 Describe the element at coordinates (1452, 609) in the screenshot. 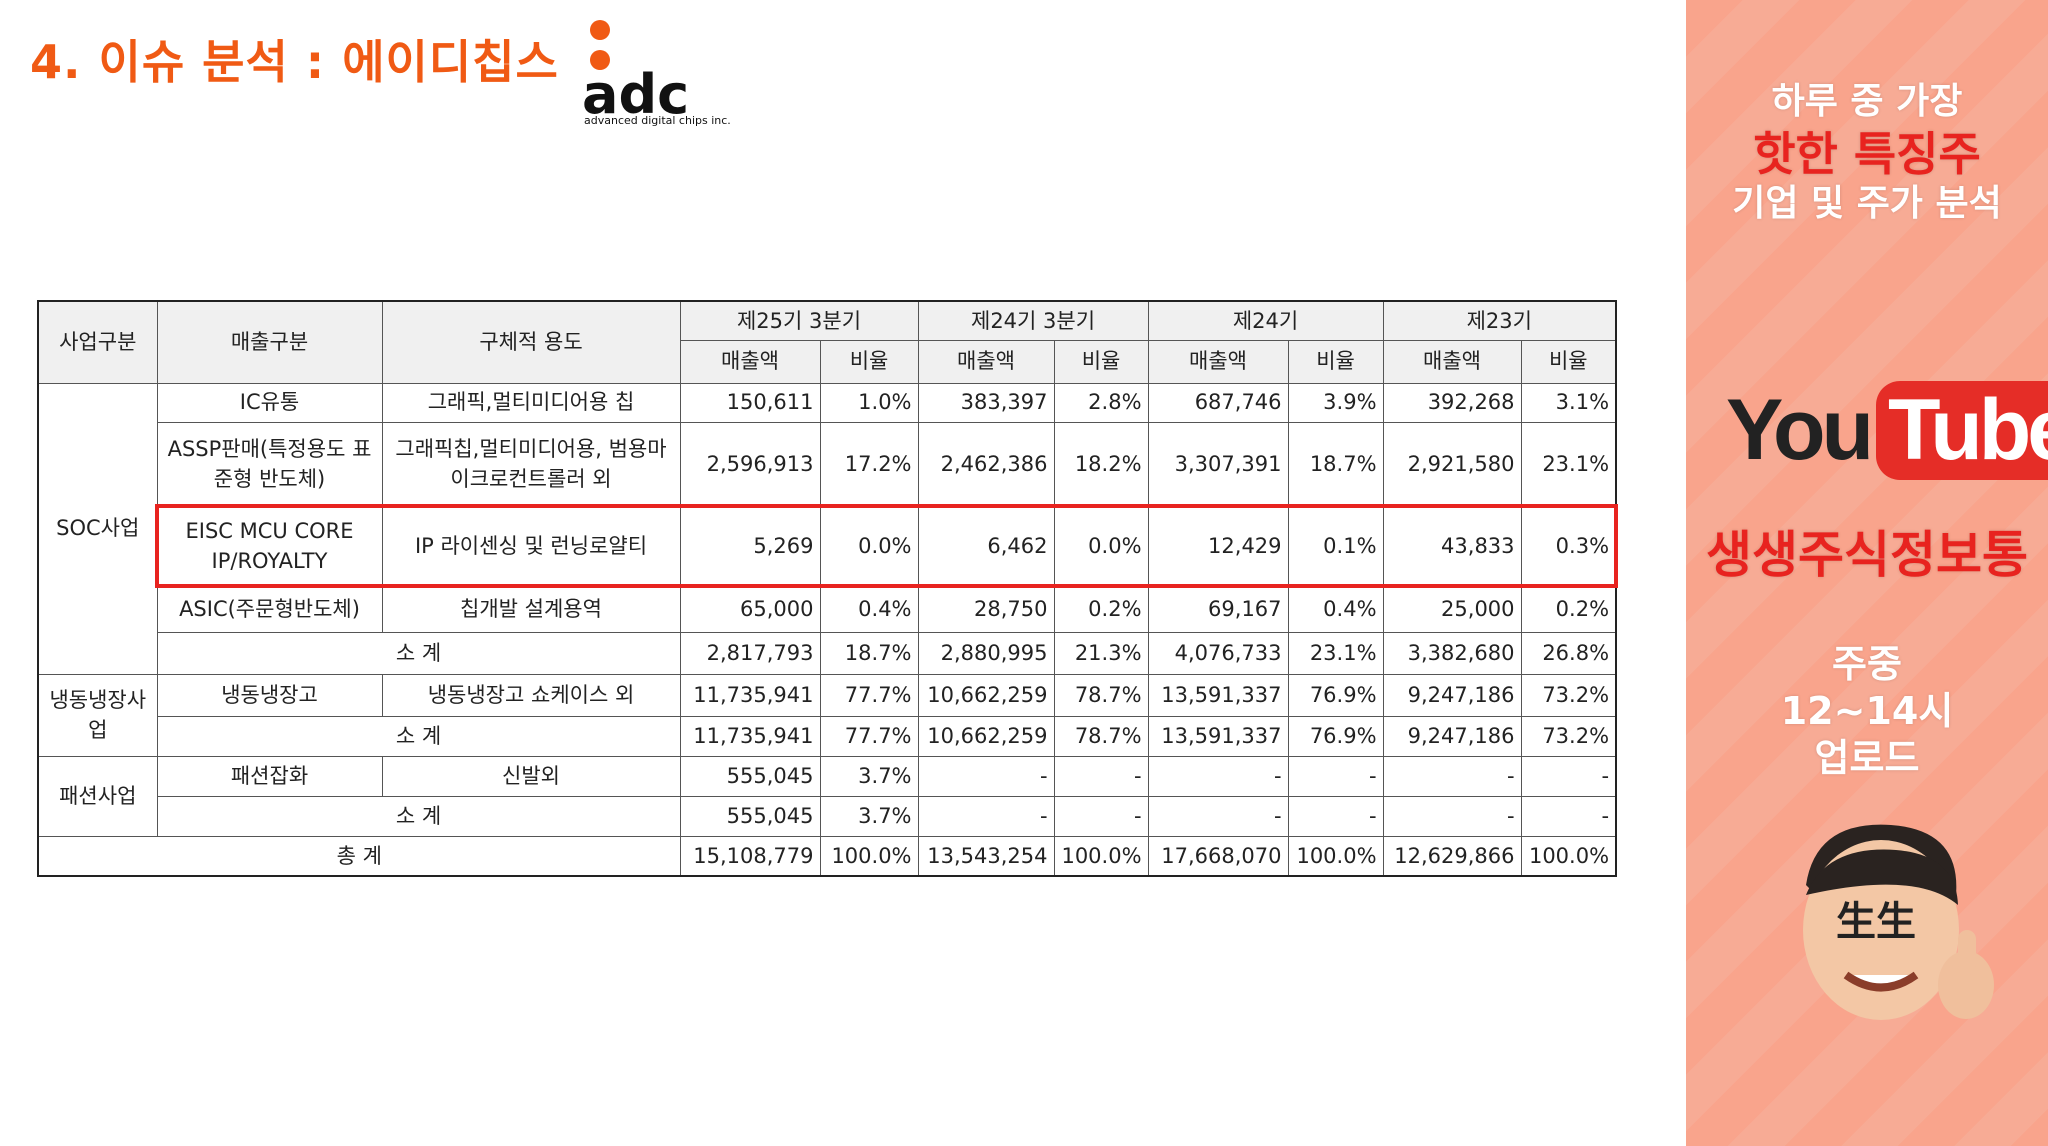

I see `value-cell: 25,000` at that location.